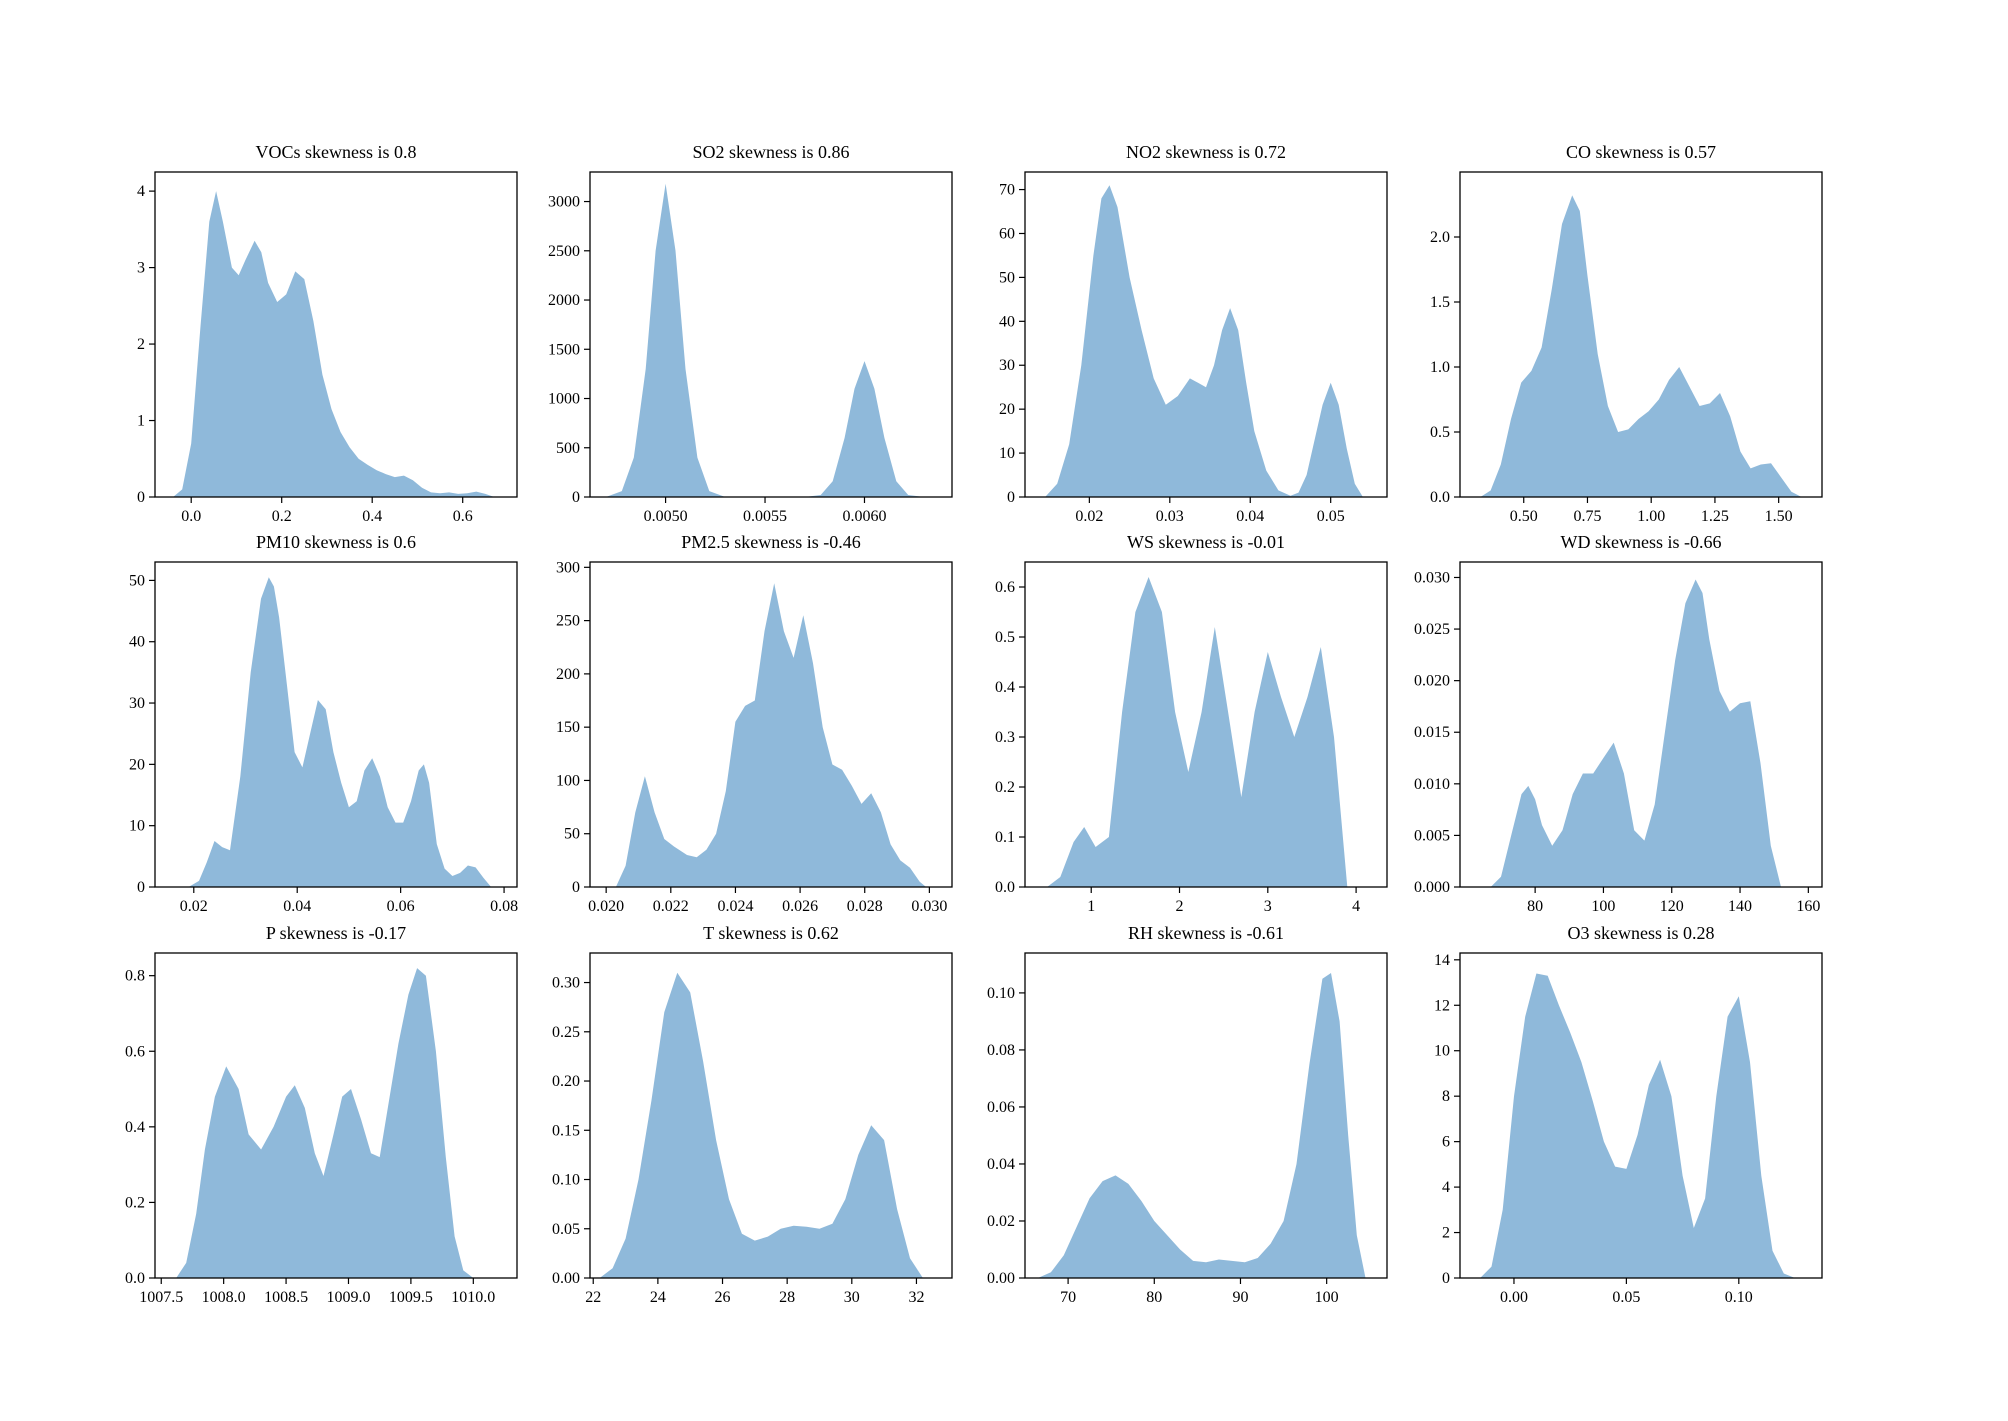 This screenshot has width=2008, height=1421. Describe the element at coordinates (1603, 906) in the screenshot. I see `x-tick-label: 100` at that location.